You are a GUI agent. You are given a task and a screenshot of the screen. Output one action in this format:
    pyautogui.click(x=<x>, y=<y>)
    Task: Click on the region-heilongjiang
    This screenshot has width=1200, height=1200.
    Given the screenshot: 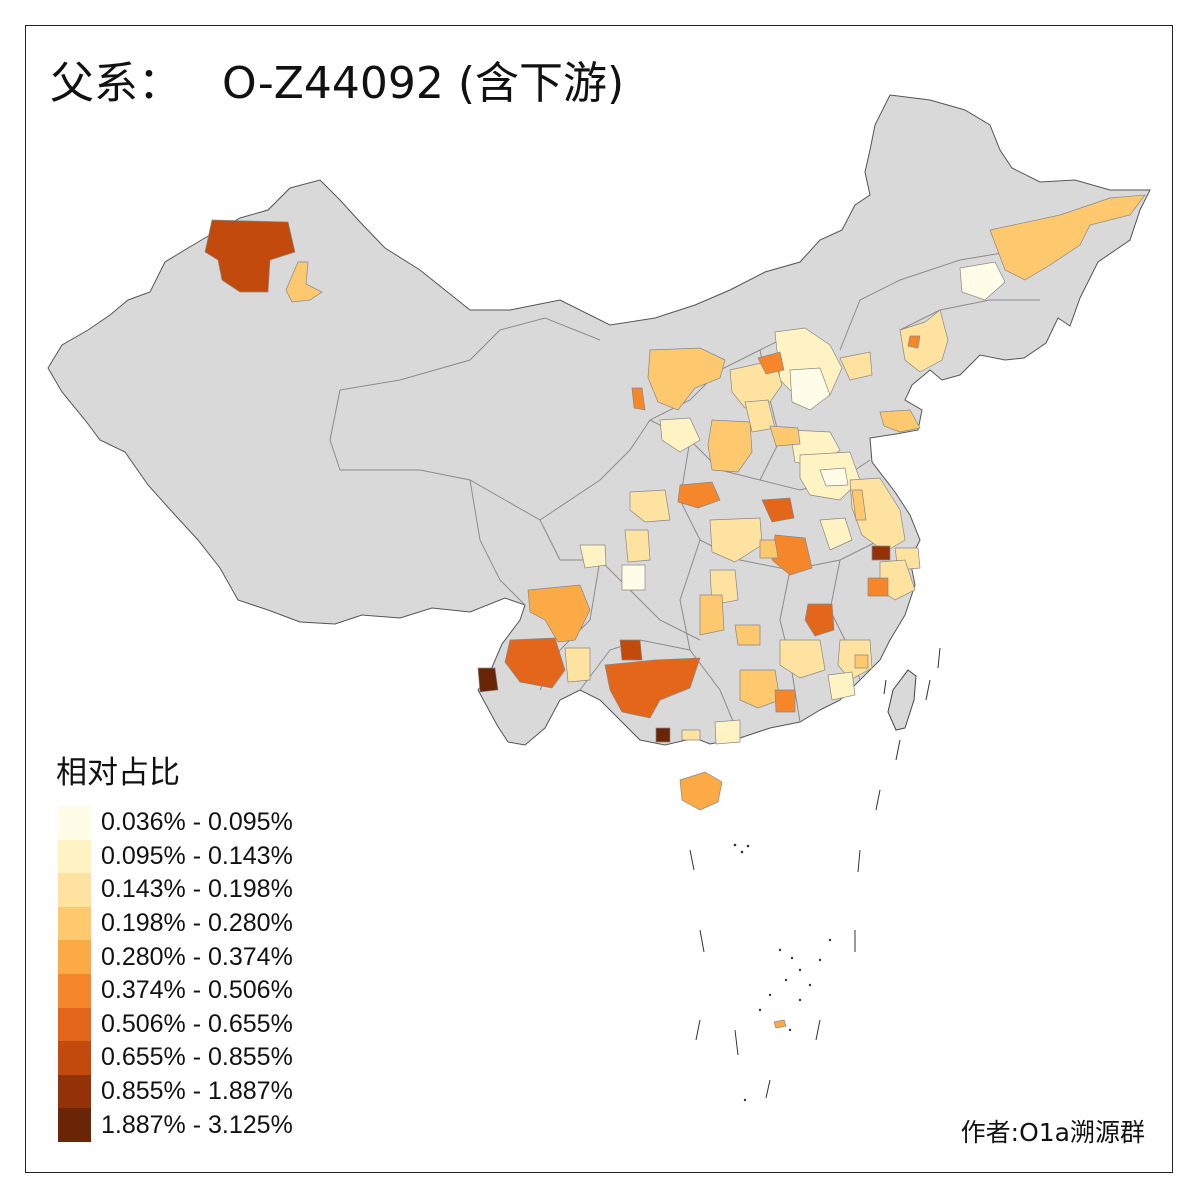 What is the action you would take?
    pyautogui.click(x=1067, y=237)
    